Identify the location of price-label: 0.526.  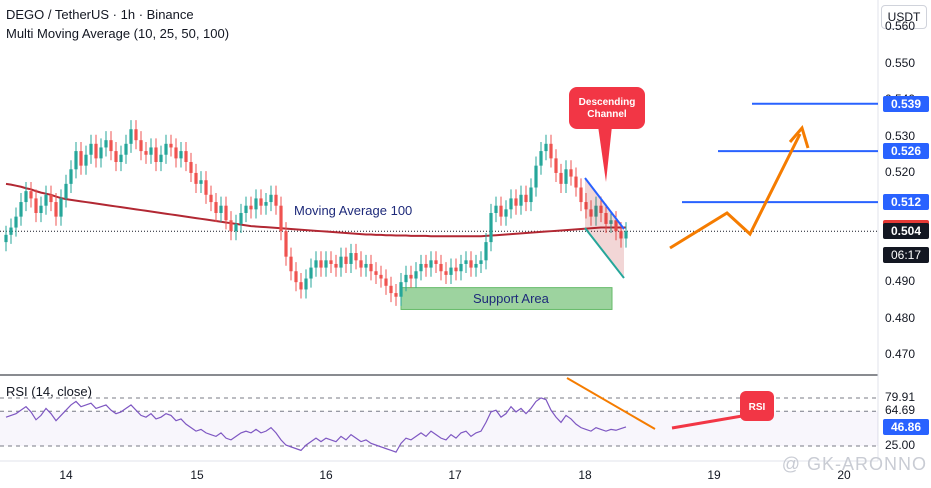
(906, 151).